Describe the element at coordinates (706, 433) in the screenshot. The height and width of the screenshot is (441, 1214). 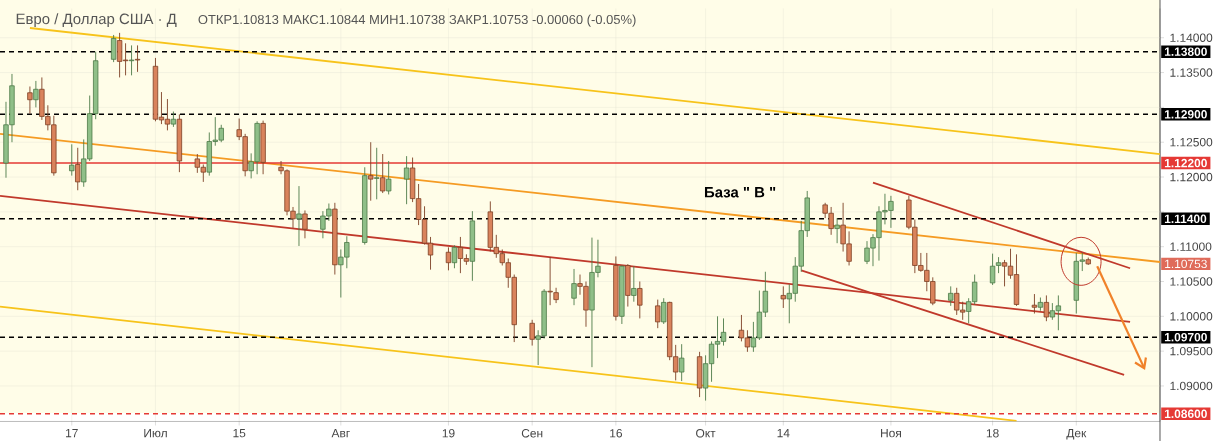
I see `x-tick-label: Окт` at that location.